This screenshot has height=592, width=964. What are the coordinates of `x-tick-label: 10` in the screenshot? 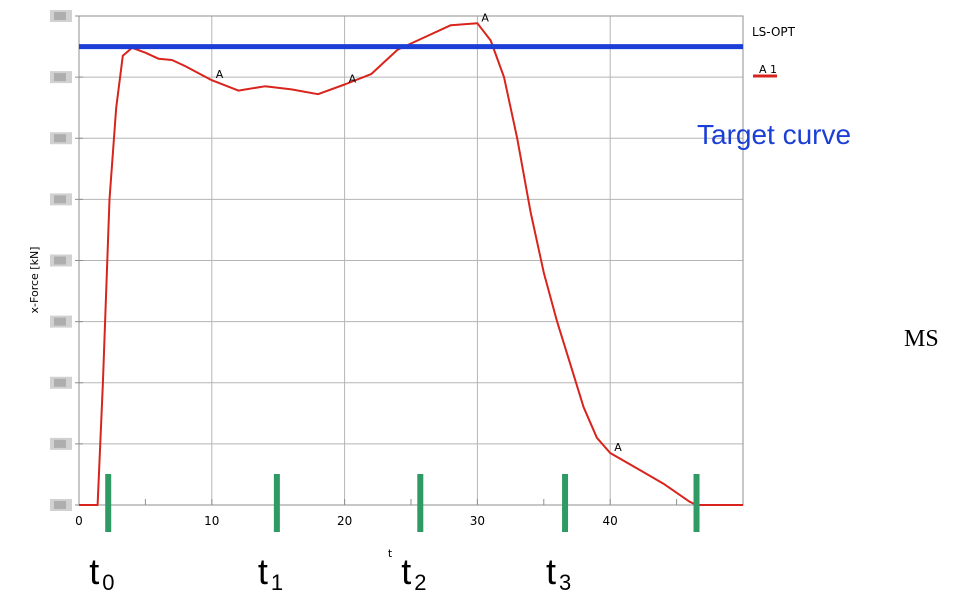 It's located at (211, 521).